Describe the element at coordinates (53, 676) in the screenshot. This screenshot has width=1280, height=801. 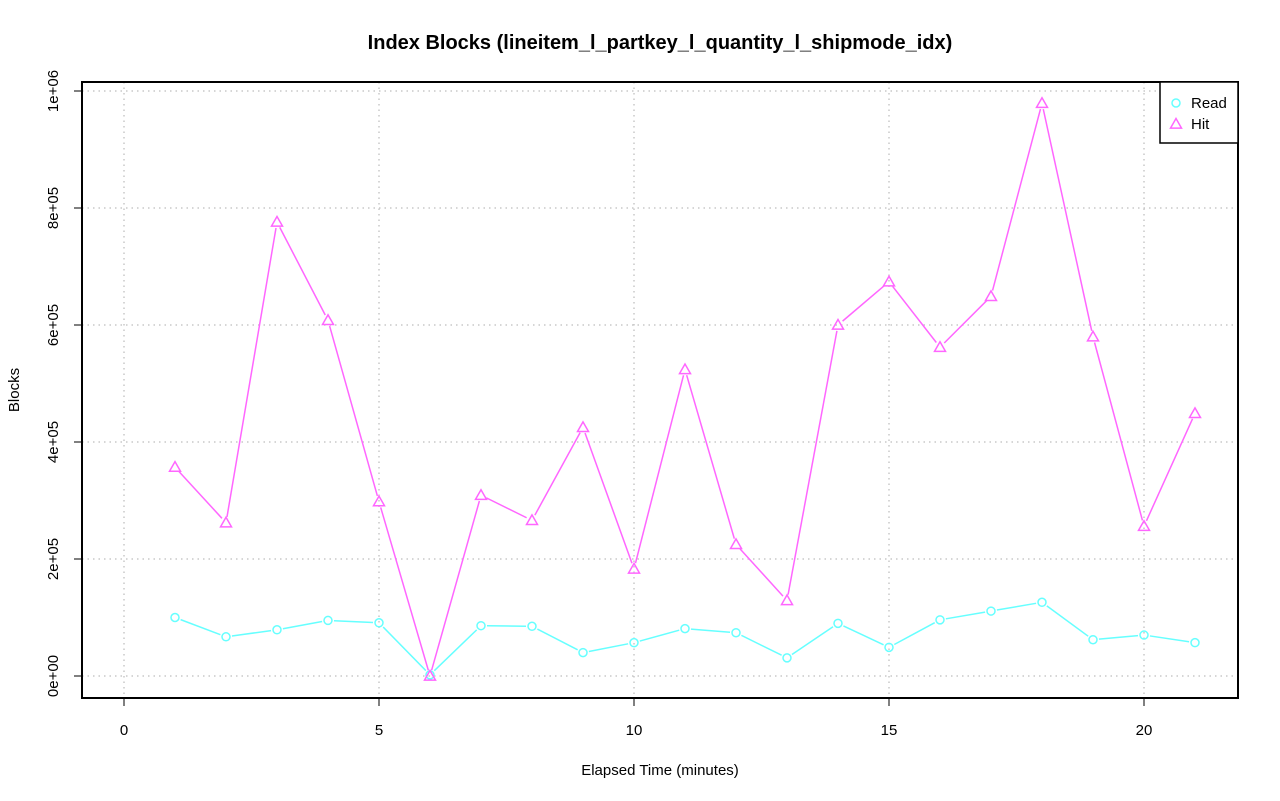
I see `y-tick-label: 0e+00` at that location.